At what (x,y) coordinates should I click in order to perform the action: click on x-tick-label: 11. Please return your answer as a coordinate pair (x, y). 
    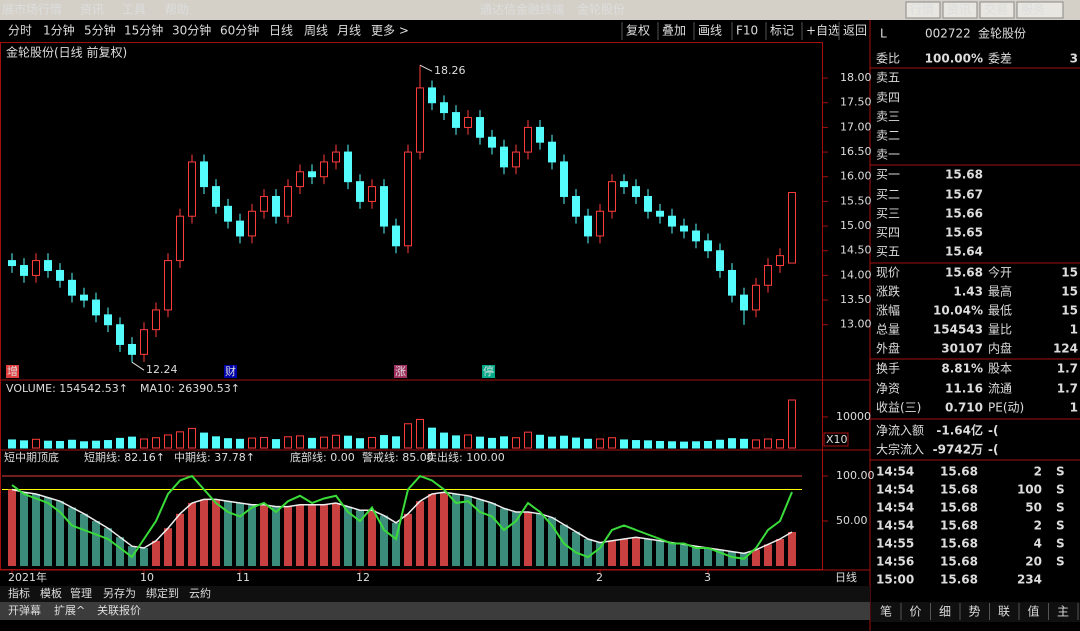
    Looking at the image, I should click on (243, 577).